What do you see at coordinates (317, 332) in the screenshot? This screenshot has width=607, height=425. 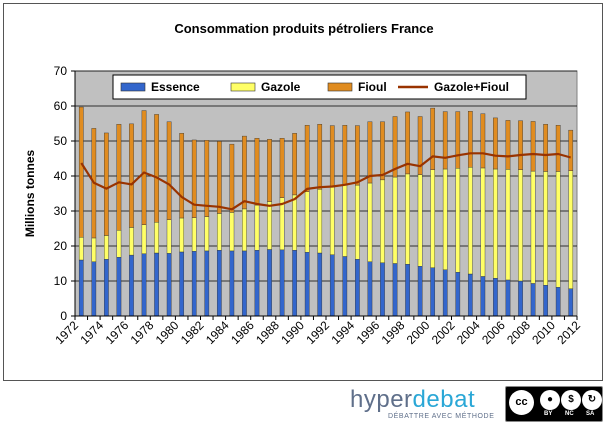 I see `x-tick-label: 1992` at bounding box center [317, 332].